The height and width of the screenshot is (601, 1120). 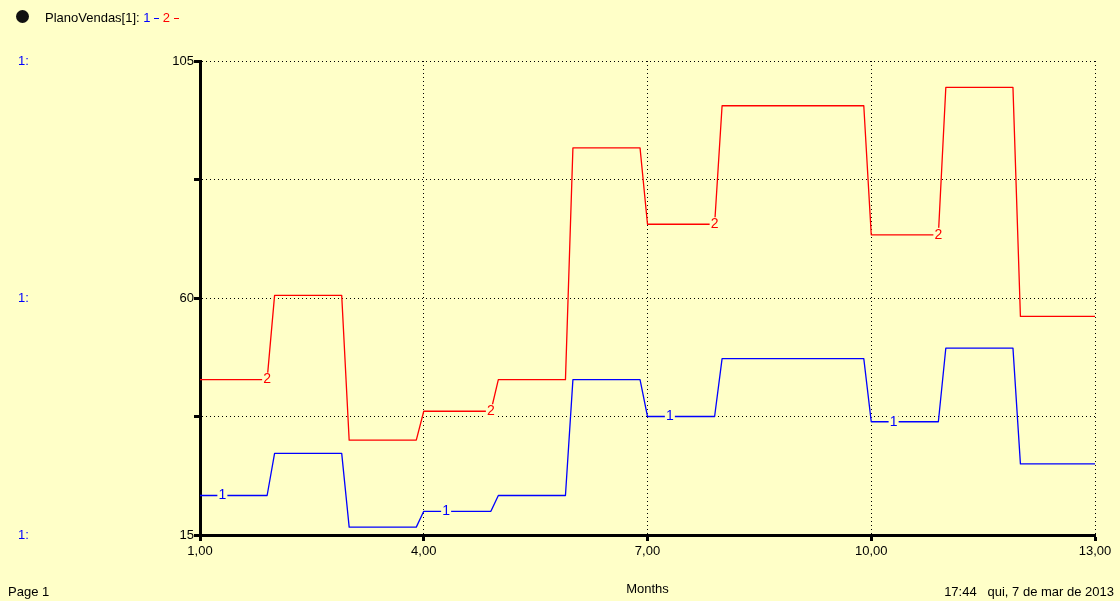 I want to click on text: 17:44 qui, 7 de mar de 2013, so click(x=1029, y=591).